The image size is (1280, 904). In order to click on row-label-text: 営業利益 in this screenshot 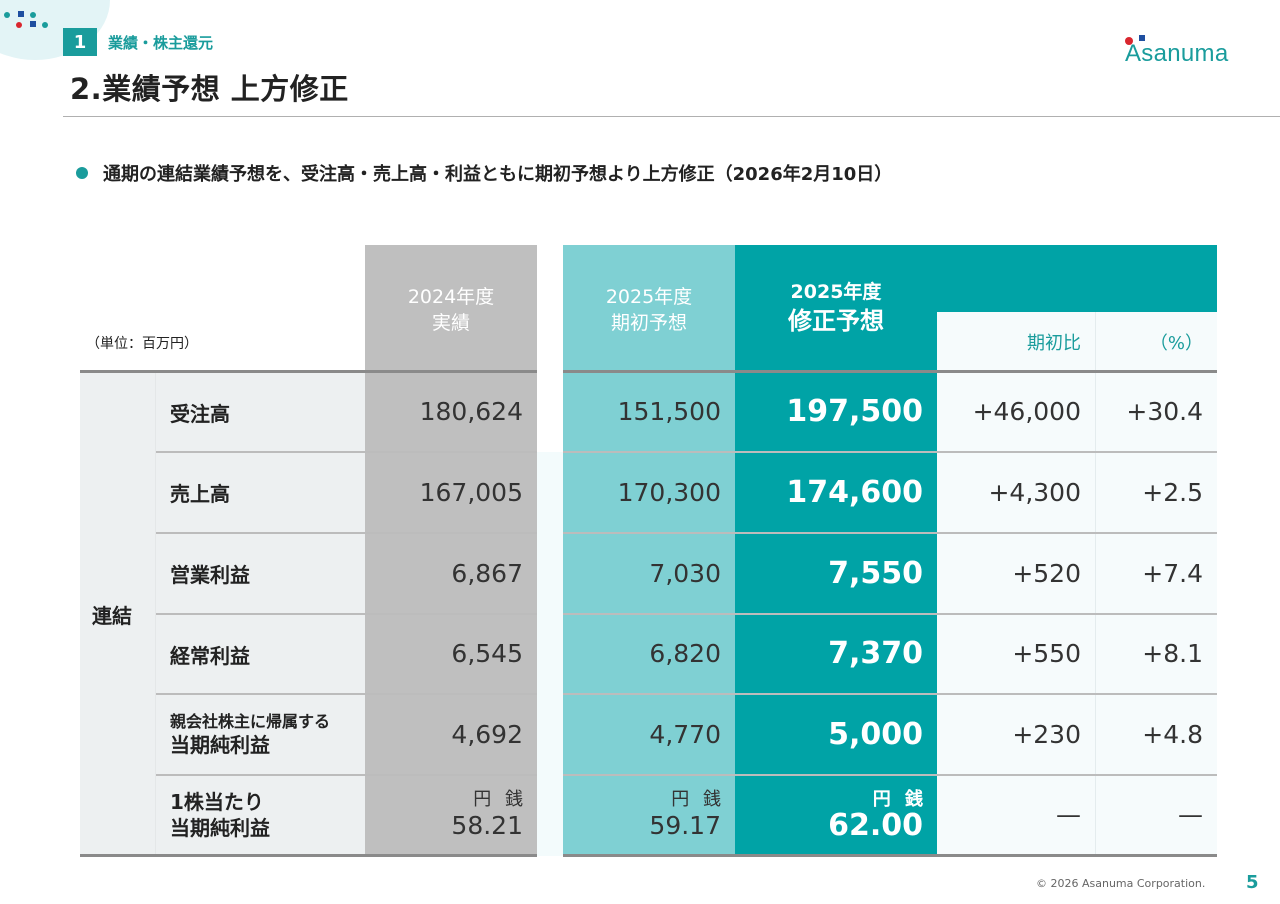, I will do `click(210, 575)`.